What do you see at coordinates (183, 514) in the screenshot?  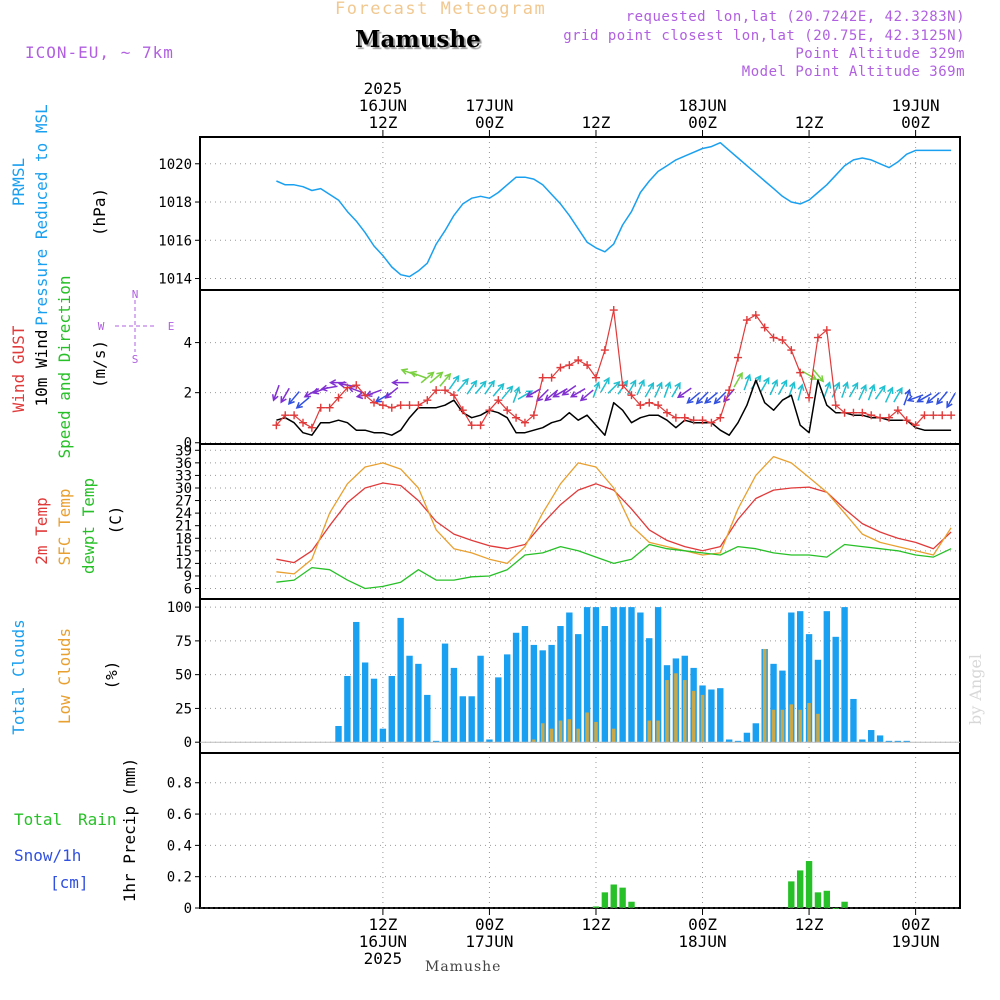 I see `temperature-ytick-label: 24` at bounding box center [183, 514].